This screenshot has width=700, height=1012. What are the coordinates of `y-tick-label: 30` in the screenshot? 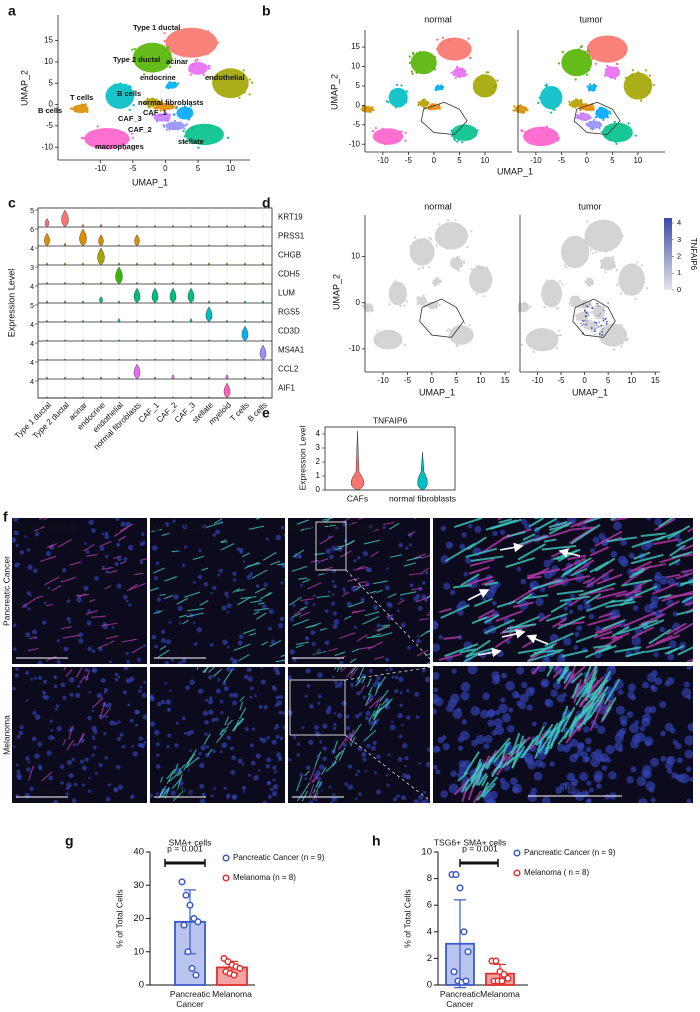 It's located at (138, 885).